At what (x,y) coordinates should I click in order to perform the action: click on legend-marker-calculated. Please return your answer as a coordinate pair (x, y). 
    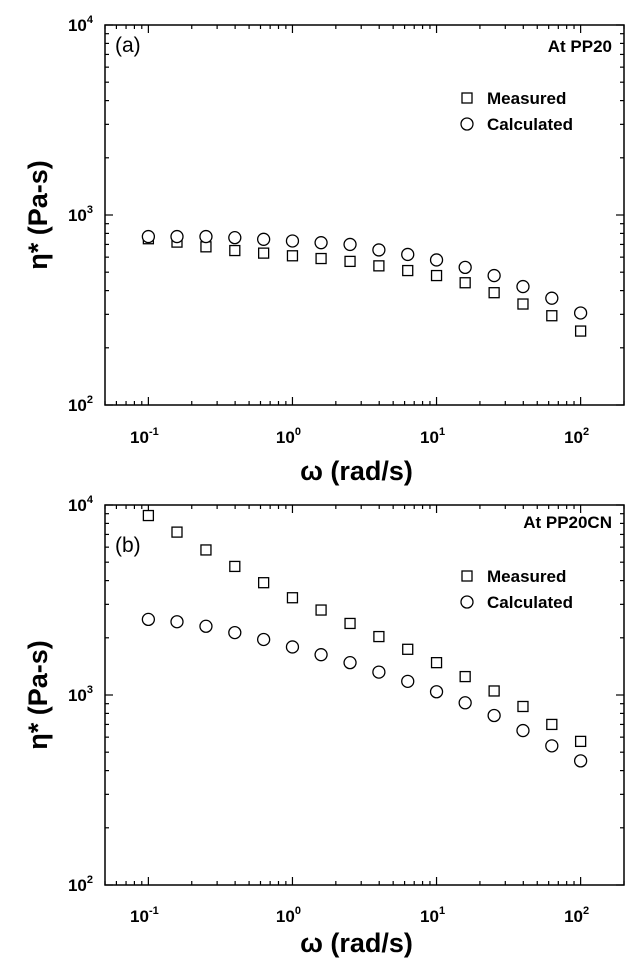
    Looking at the image, I should click on (467, 602).